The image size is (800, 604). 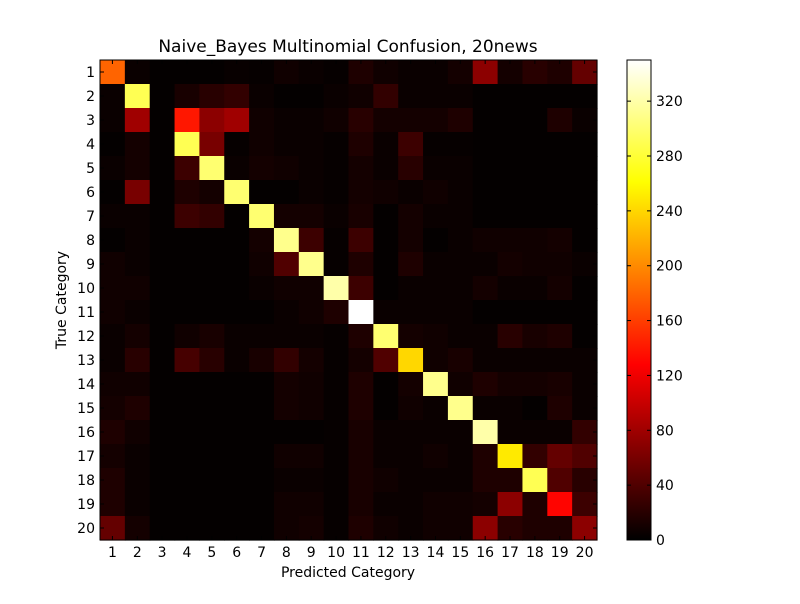 I want to click on colorbar-tick-label: 320, so click(x=669, y=102).